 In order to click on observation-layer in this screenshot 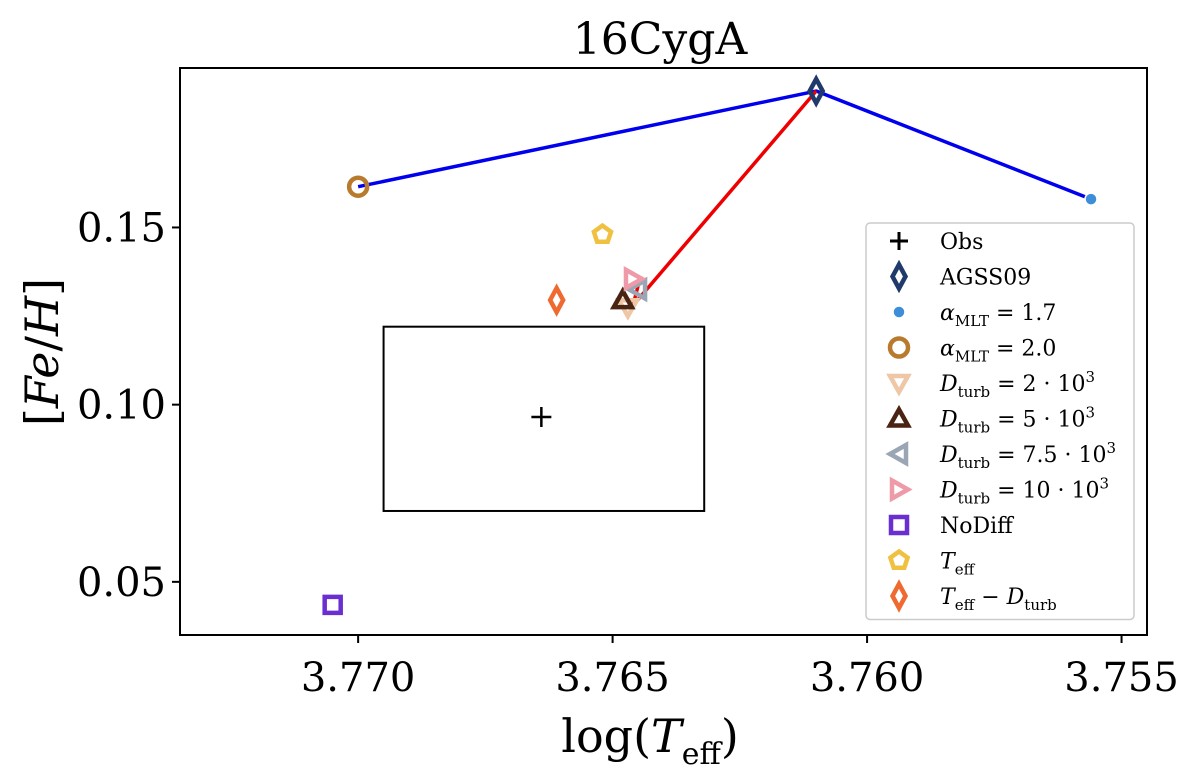, I will do `click(544, 418)`.